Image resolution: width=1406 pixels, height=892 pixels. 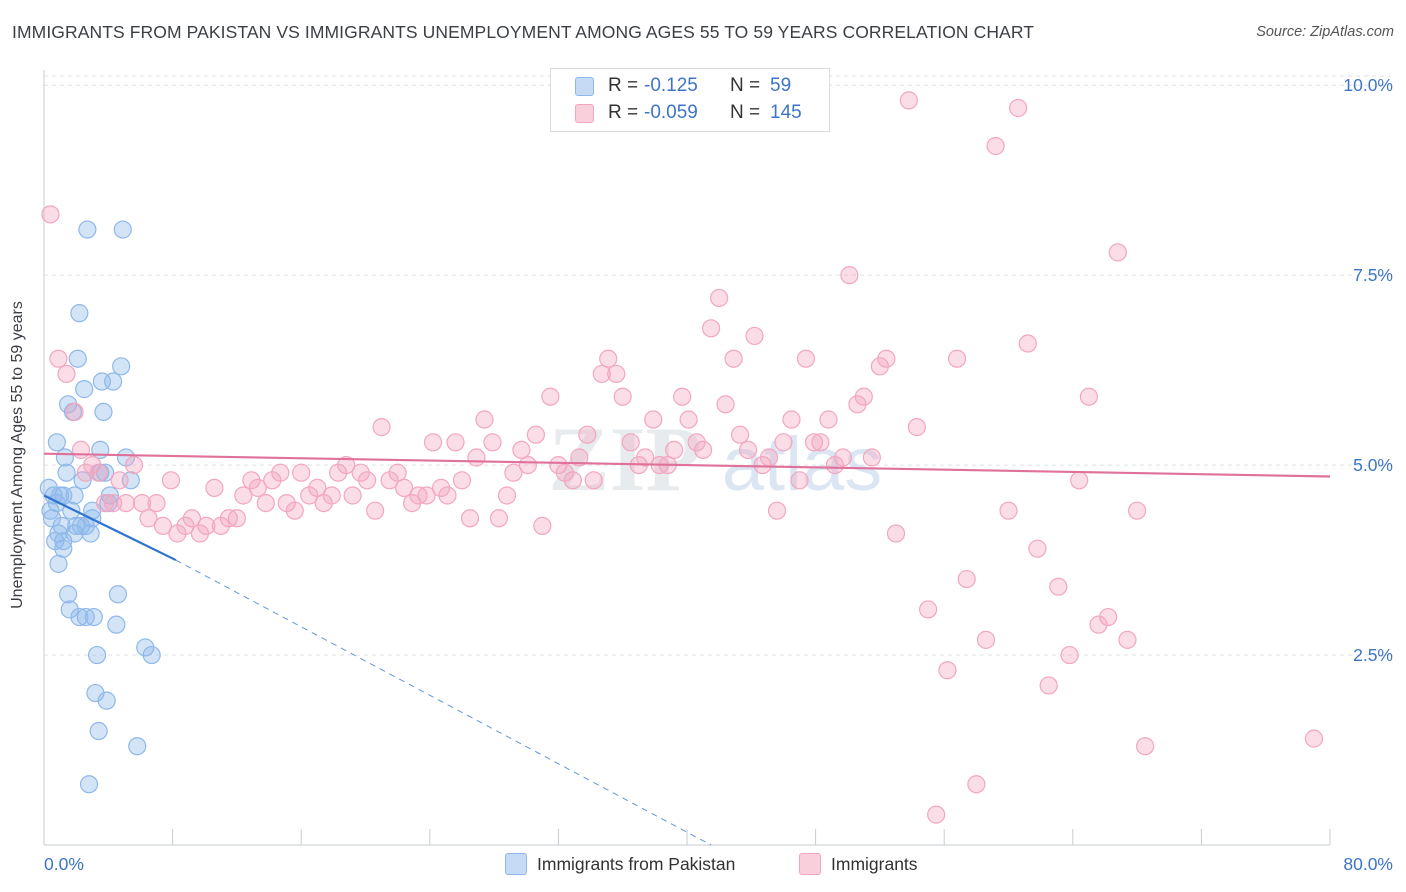 I want to click on x-tick-label: 80.0%, so click(x=1368, y=864).